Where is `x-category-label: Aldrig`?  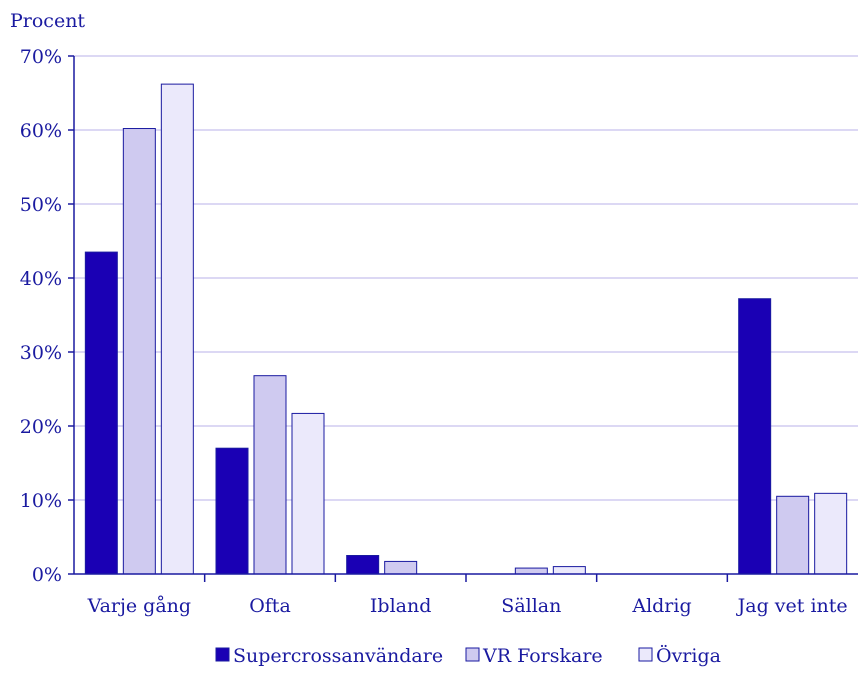
x-category-label: Aldrig is located at coordinates (661, 606).